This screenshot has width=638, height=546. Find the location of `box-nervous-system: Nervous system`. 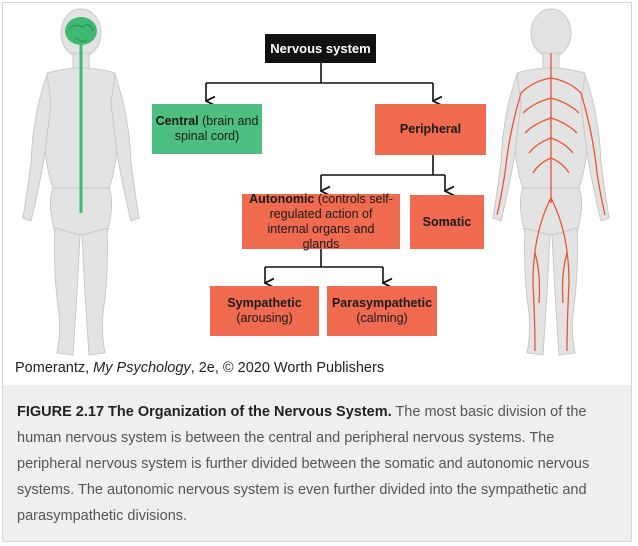

box-nervous-system: Nervous system is located at coordinates (320, 48).